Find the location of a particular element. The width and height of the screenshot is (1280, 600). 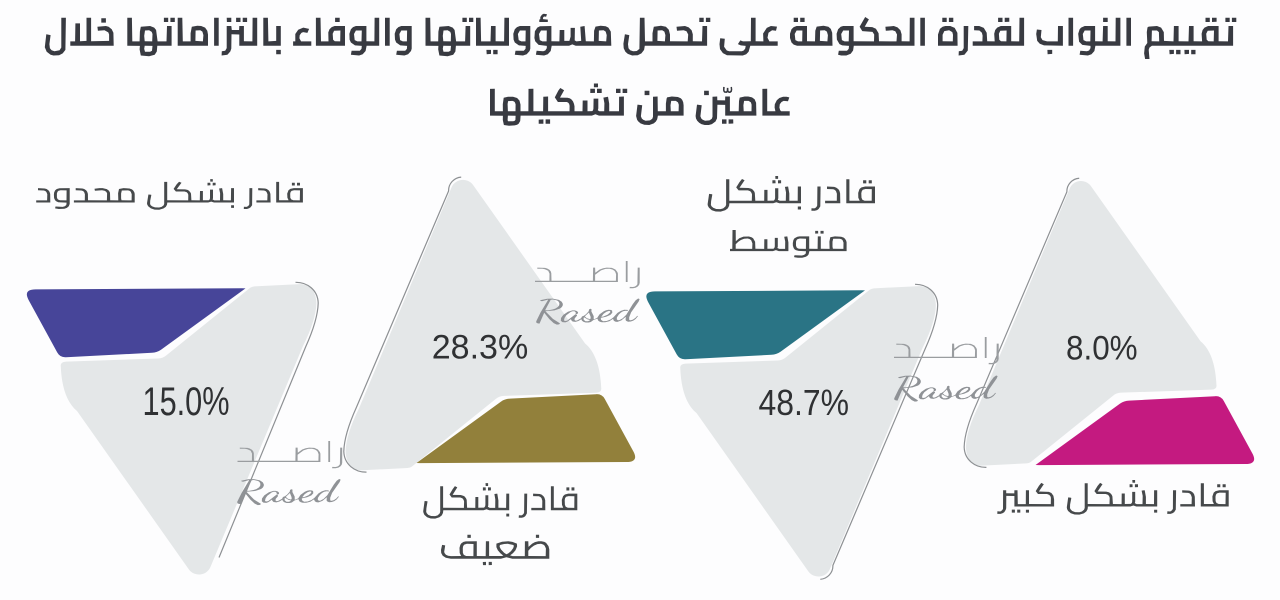

svg-text: 48.7% is located at coordinates (804, 402).